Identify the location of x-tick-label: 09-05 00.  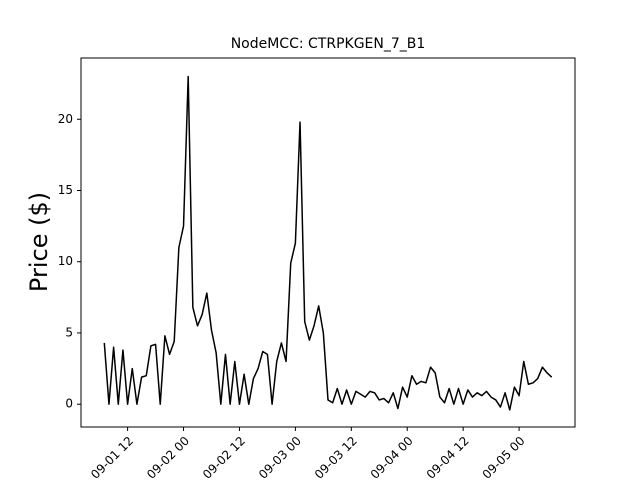
(504, 457).